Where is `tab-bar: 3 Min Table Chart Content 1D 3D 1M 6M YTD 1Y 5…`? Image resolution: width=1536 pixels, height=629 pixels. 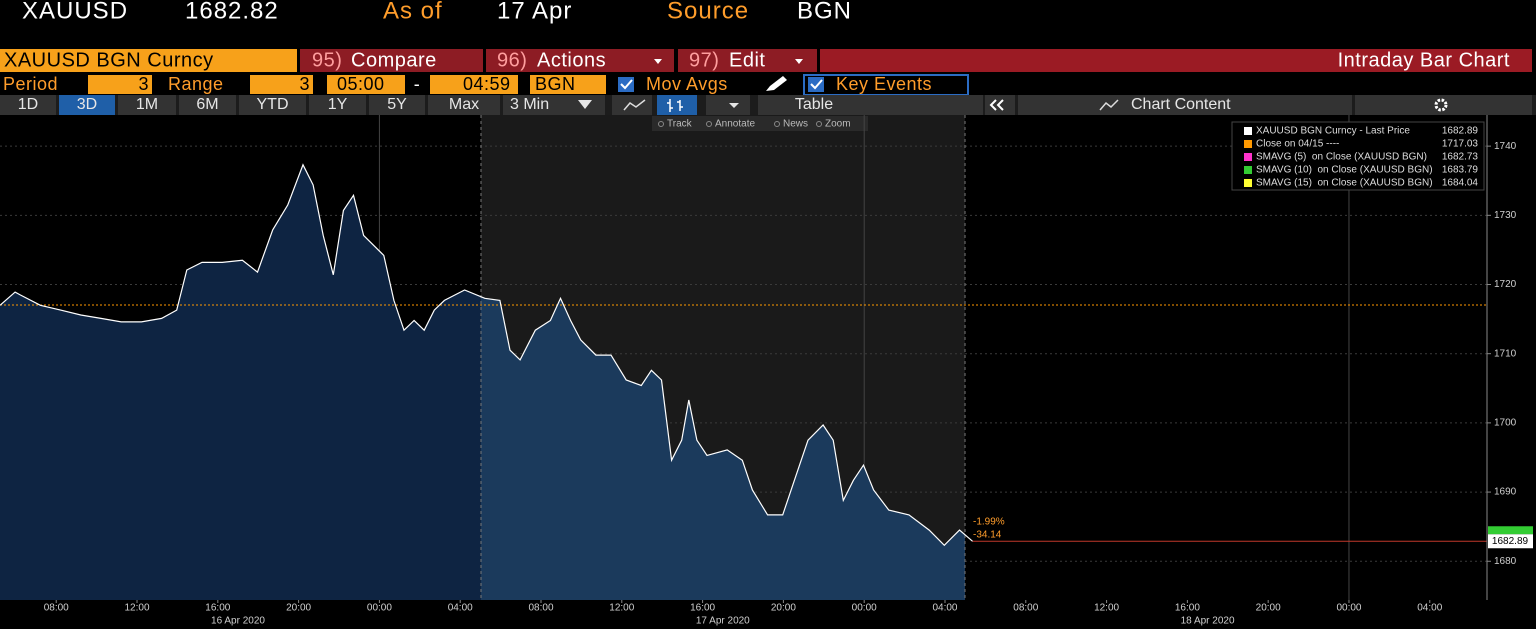
tab-bar: 3 Min Table Chart Content 1D 3D 1M 6M YTD 1Y 5… is located at coordinates (768, 105).